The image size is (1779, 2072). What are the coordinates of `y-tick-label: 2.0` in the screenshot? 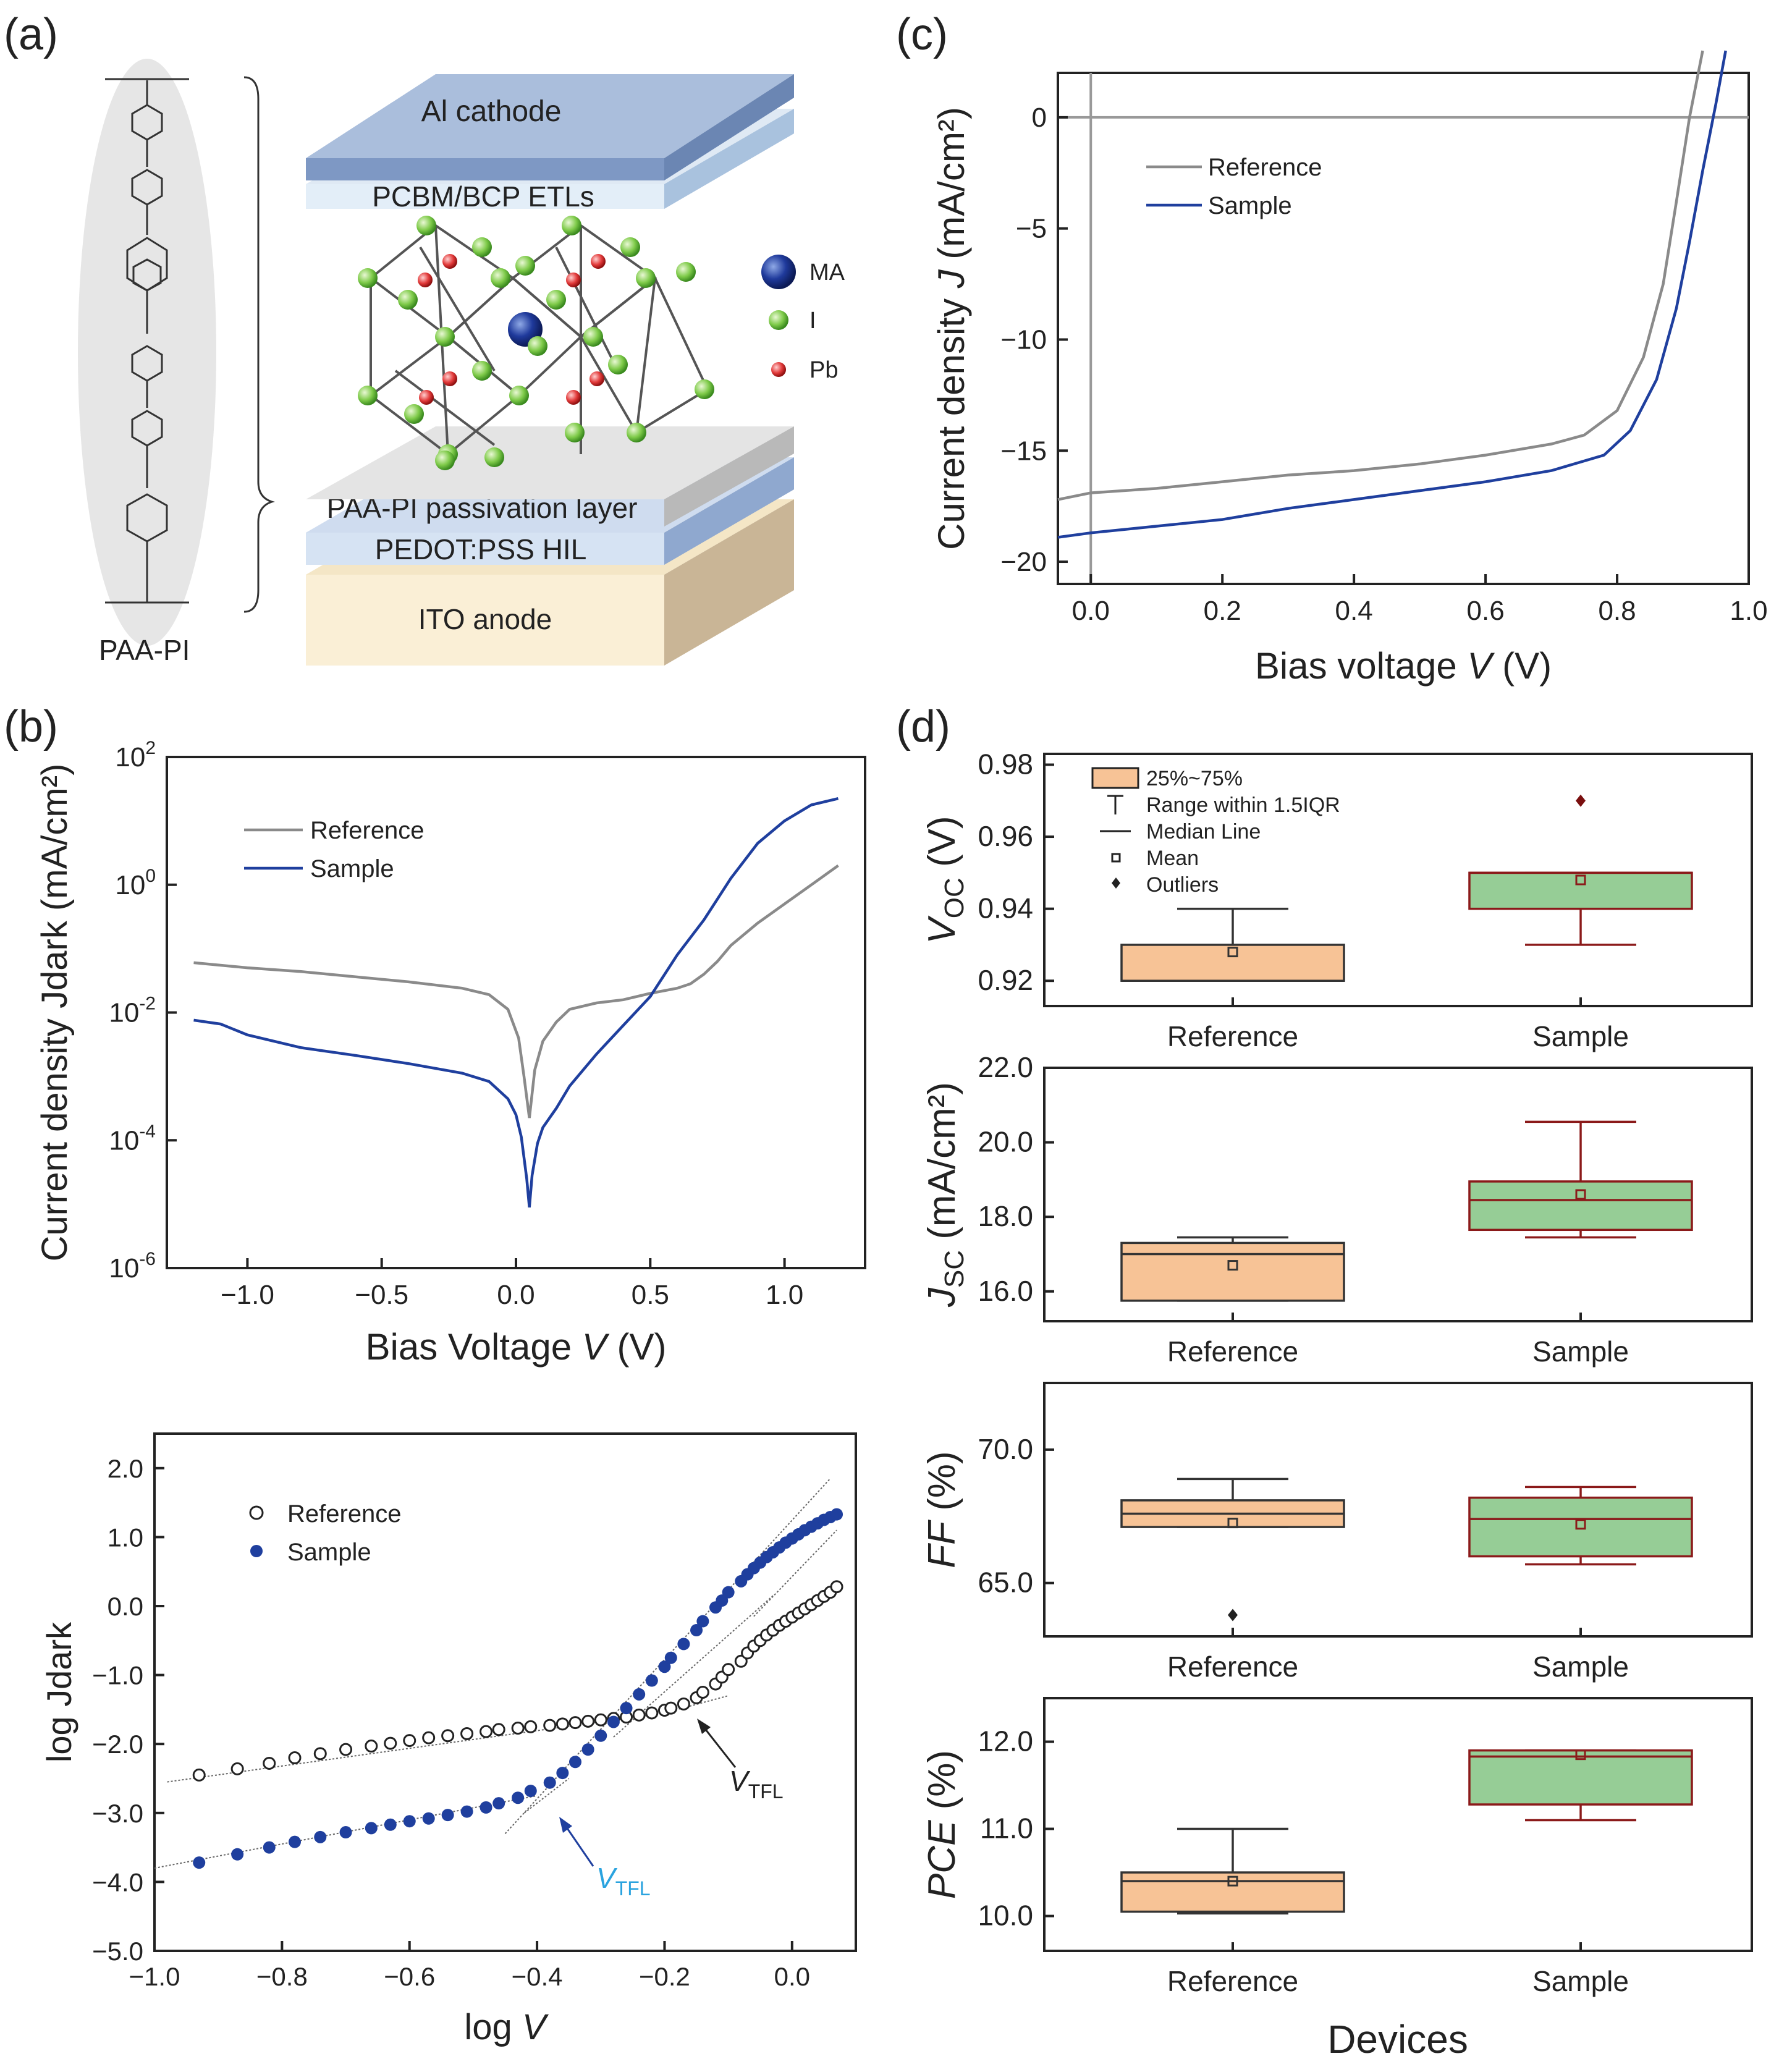 It's located at (125, 1468).